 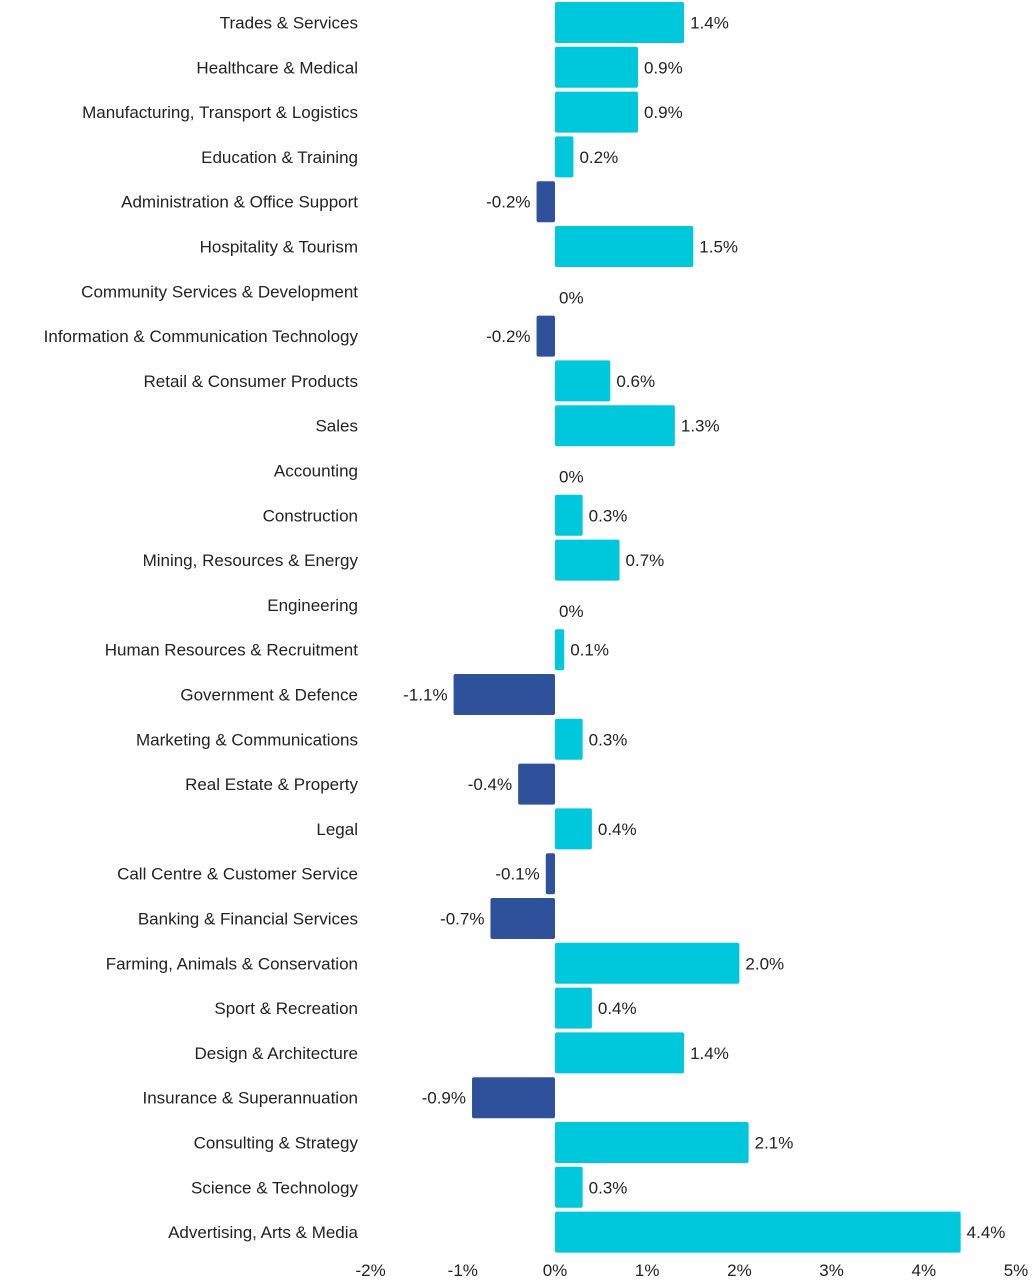 What do you see at coordinates (220, 112) in the screenshot?
I see `category-label: Manufacturing, Transport & Logistics` at bounding box center [220, 112].